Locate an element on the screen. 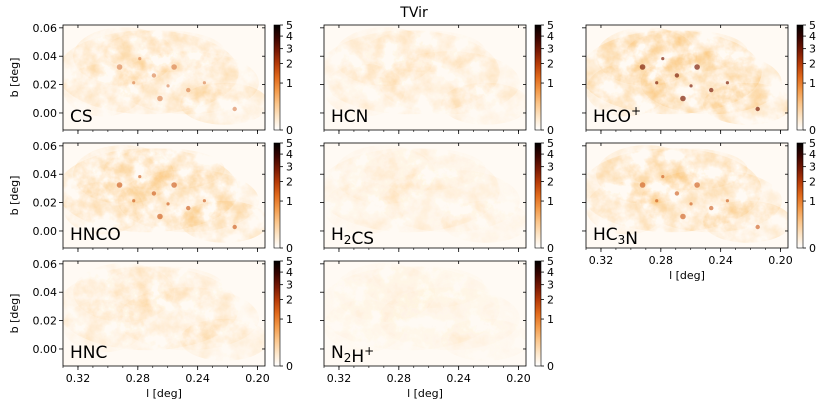 The height and width of the screenshot is (411, 830). panel-label: HNC is located at coordinates (88, 353).